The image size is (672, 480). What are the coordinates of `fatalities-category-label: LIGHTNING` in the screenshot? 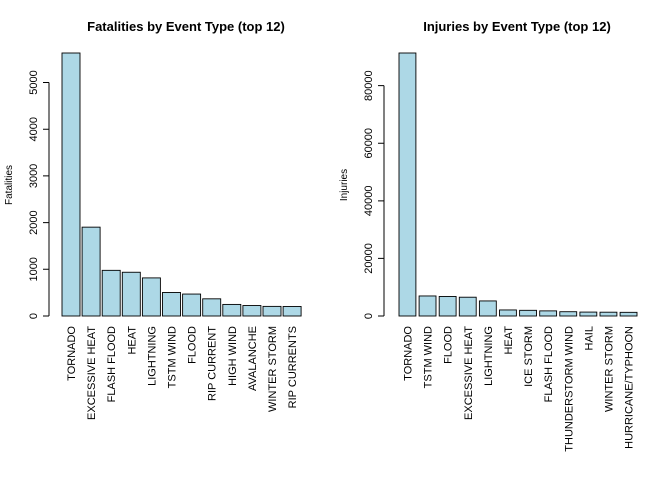 It's located at (152, 356).